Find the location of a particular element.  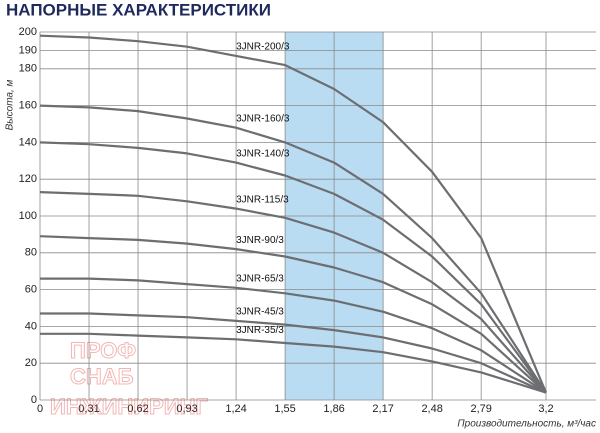

x-tick-label: 0 is located at coordinates (40, 409).